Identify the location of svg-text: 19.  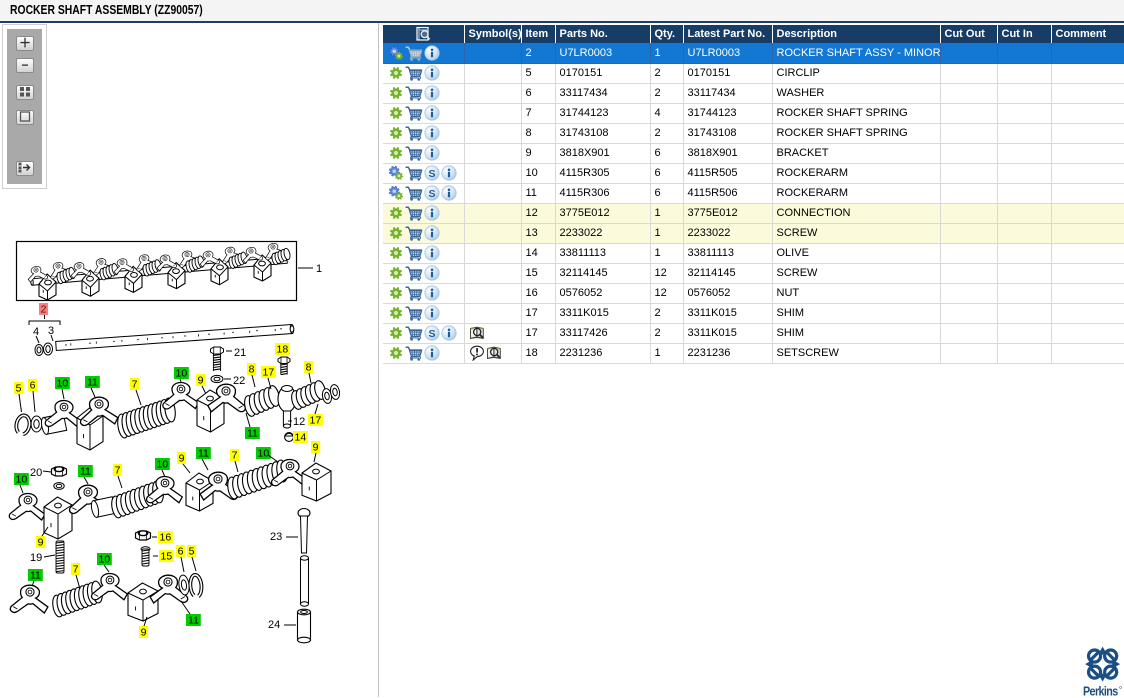
(36, 558).